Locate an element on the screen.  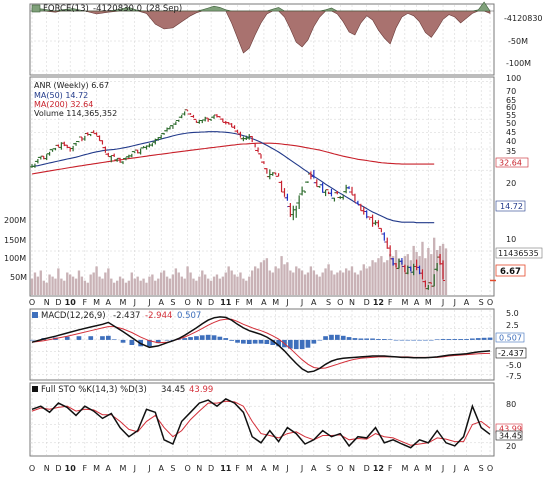
sto-k-tag-text: 34.45 is located at coordinates (510, 436).